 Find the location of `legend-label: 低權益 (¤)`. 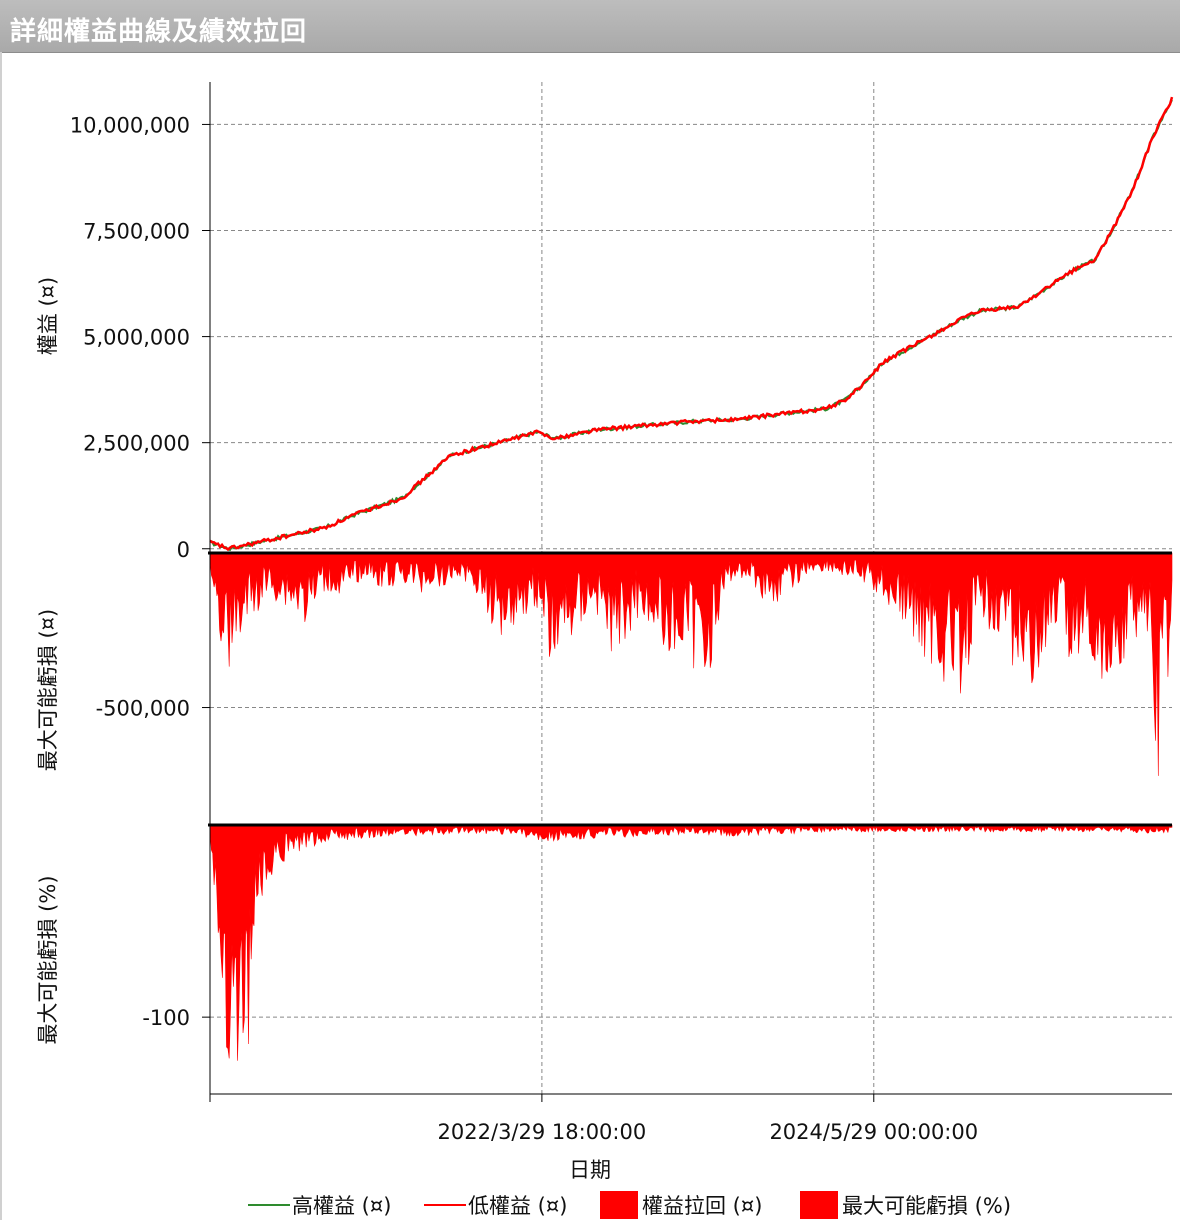

legend-label: 低權益 (¤) is located at coordinates (517, 1206).